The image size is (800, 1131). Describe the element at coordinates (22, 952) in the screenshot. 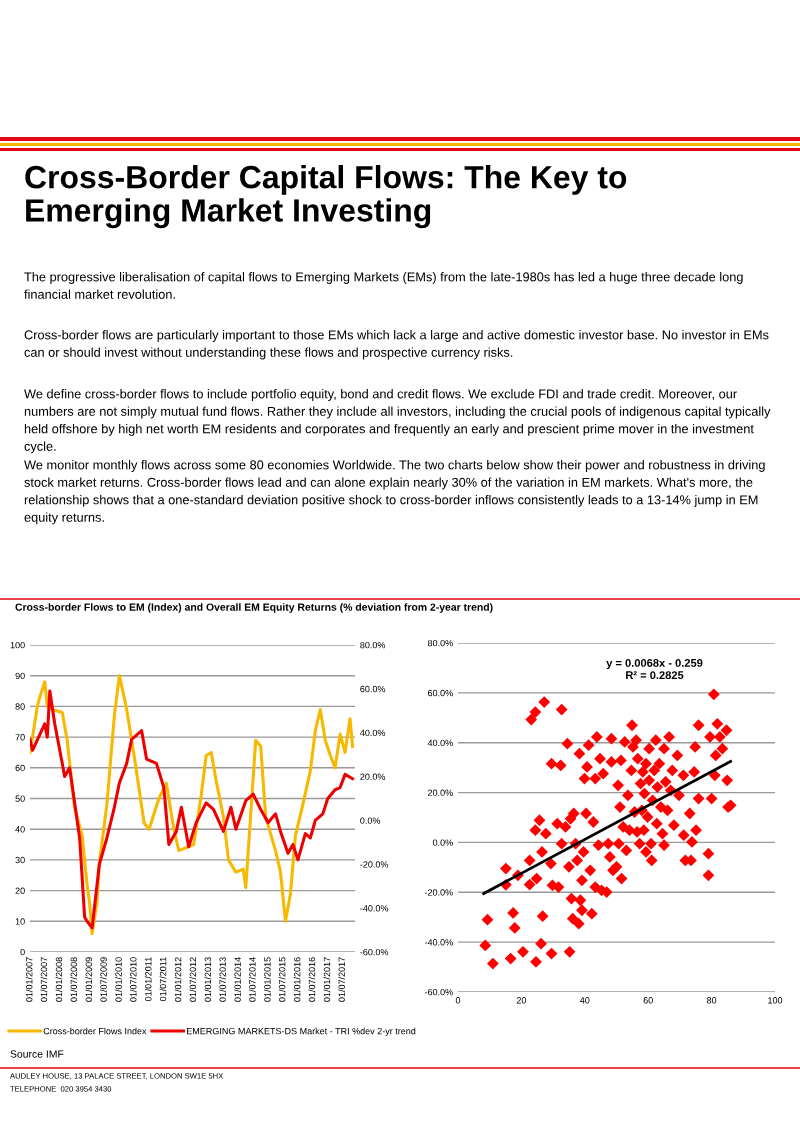

I see `y-tick-label: 0` at that location.